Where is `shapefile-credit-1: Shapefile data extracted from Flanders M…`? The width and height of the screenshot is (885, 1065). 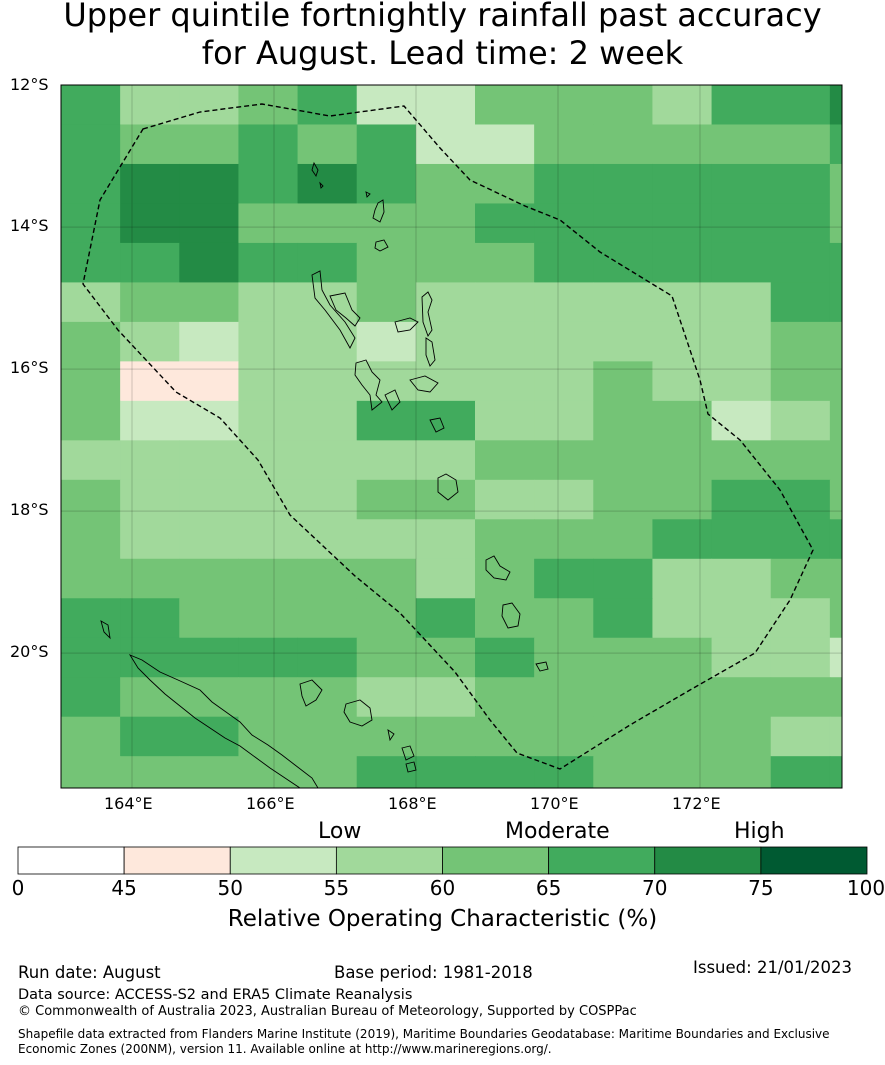 shapefile-credit-1: Shapefile data extracted from Flanders M… is located at coordinates (424, 1034).